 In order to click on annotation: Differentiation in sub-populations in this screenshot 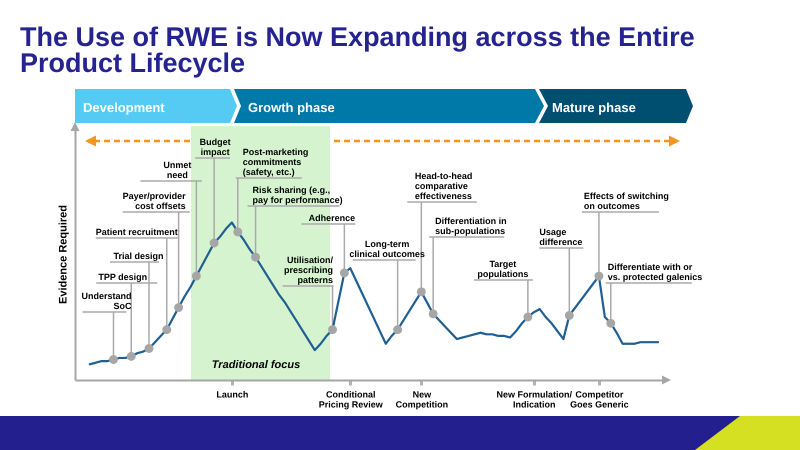, I will do `click(471, 226)`.